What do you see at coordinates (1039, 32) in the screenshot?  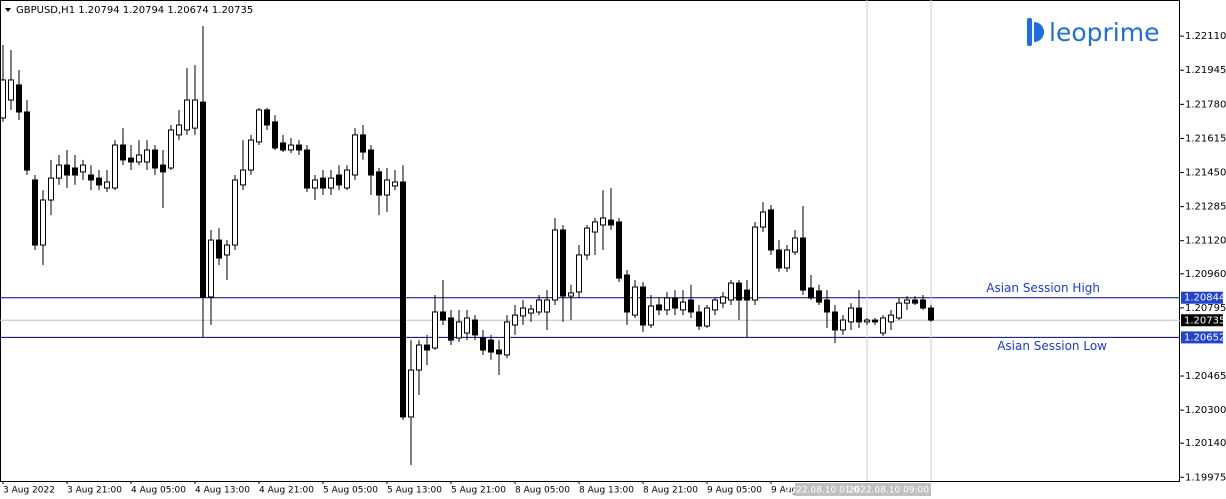 I see `logo-arc` at bounding box center [1039, 32].